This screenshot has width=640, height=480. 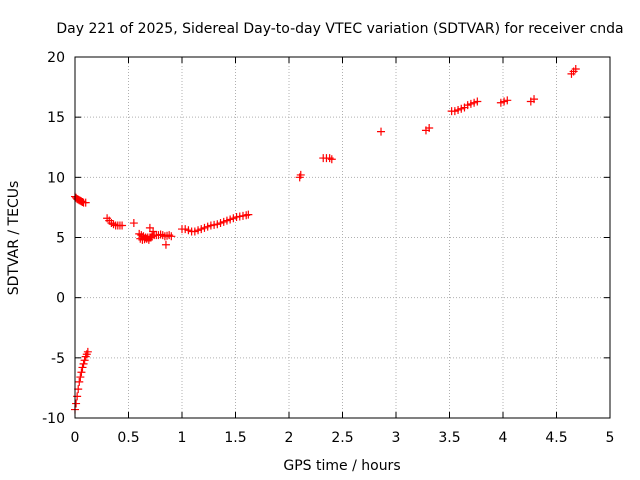 What do you see at coordinates (128, 438) in the screenshot?
I see `x-tick-label: 0.5` at bounding box center [128, 438].